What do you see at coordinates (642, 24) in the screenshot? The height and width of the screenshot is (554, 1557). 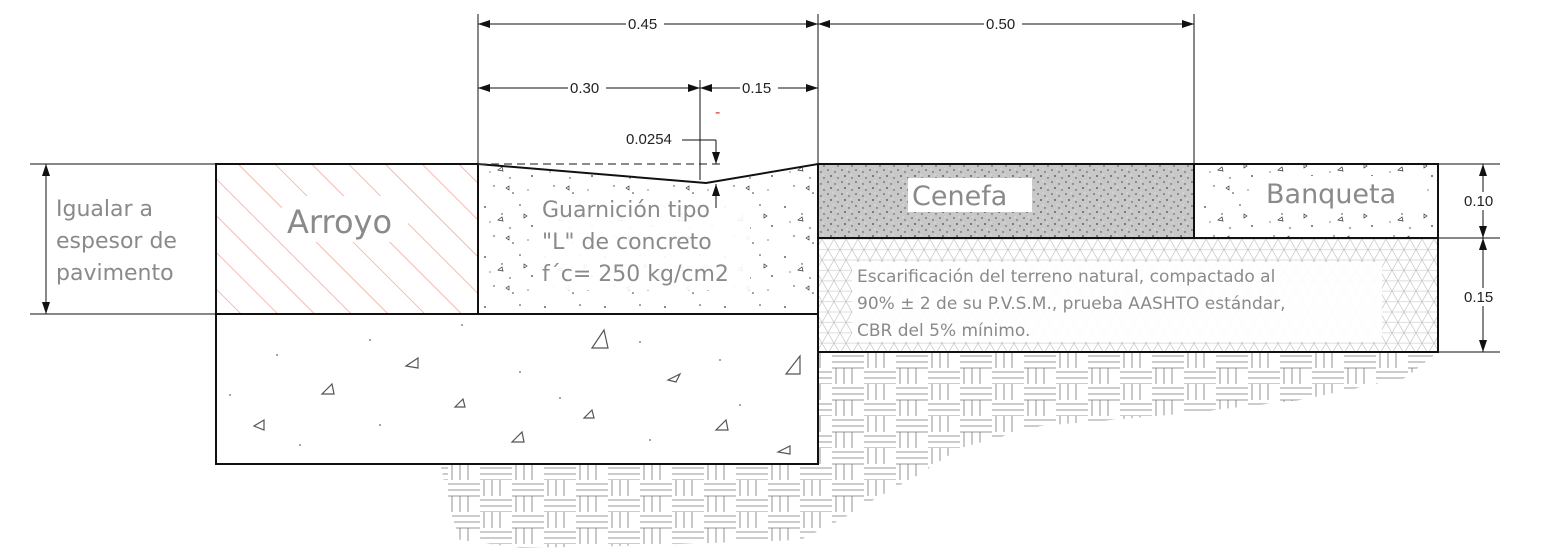 I see `svg-text: 0.45` at bounding box center [642, 24].